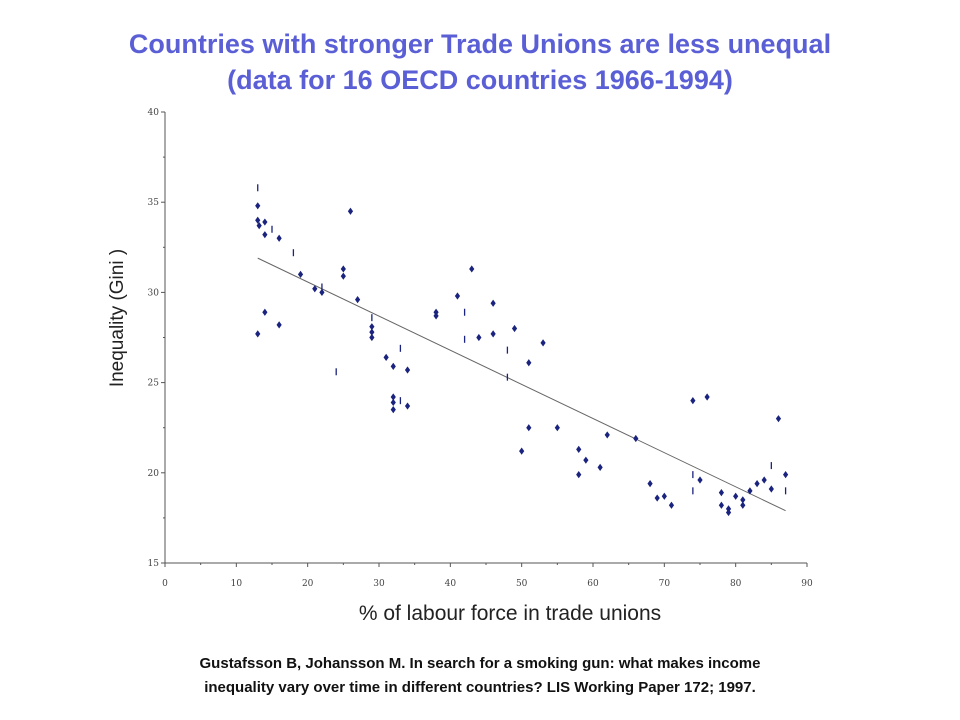 The height and width of the screenshot is (720, 960). What do you see at coordinates (510, 613) in the screenshot?
I see `x-axis-label: % of labour force in trade unions` at bounding box center [510, 613].